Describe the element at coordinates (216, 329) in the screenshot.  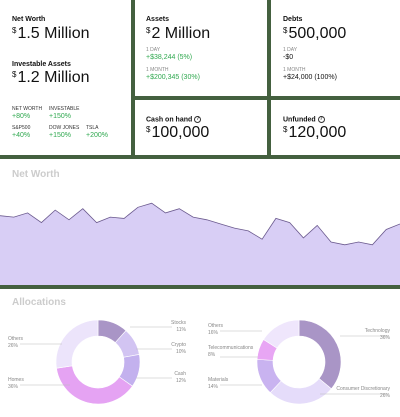
I see `donut-label-others: Others 16%` at that location.